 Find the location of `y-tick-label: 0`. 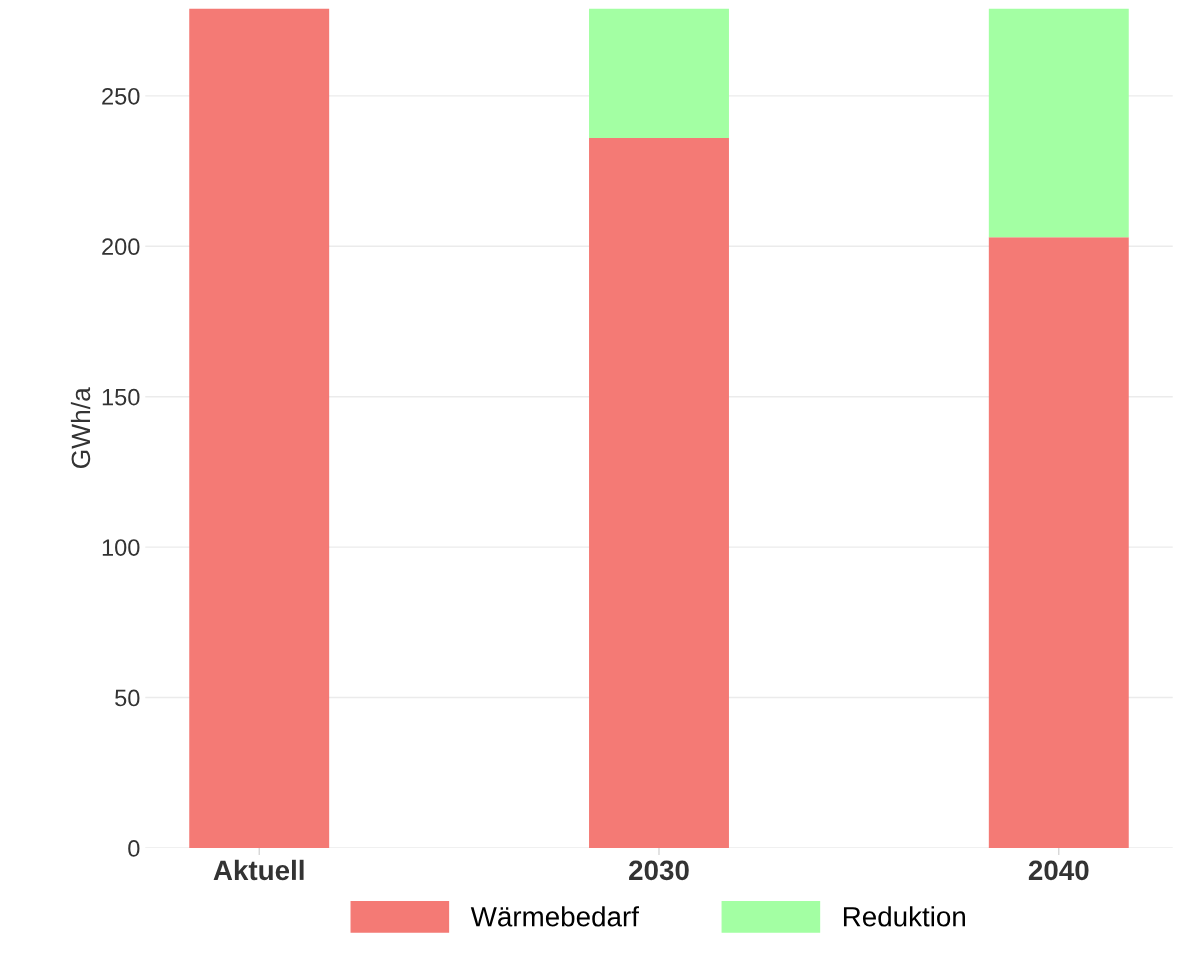

y-tick-label: 0 is located at coordinates (134, 848).